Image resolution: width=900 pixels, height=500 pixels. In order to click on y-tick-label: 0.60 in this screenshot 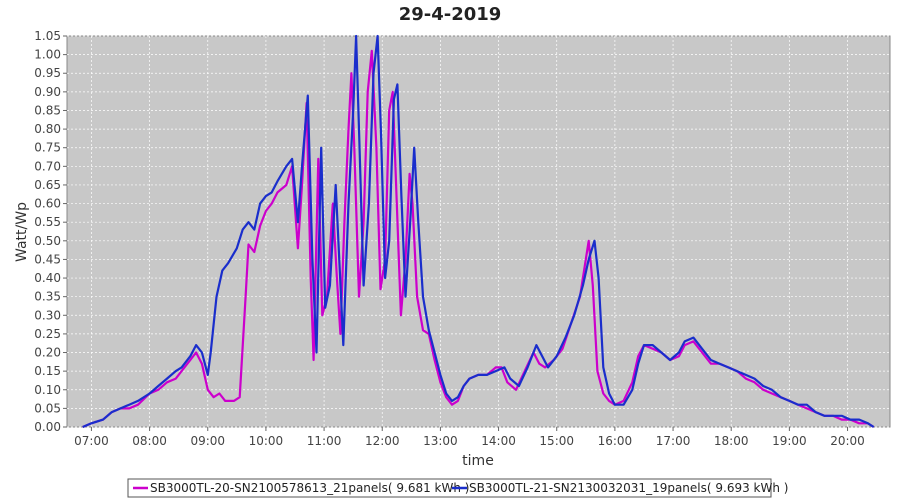, I will do `click(47, 204)`.